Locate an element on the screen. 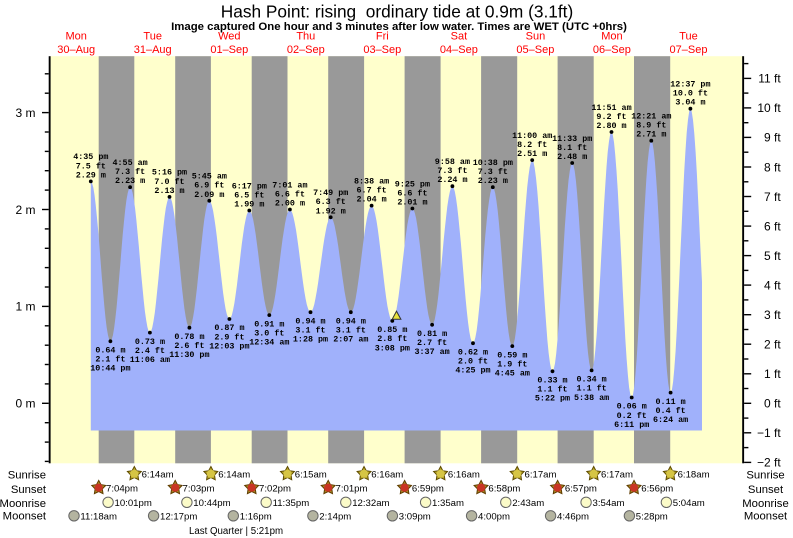 This screenshot has width=793, height=538. svg-text: 0.81 m is located at coordinates (432, 334).